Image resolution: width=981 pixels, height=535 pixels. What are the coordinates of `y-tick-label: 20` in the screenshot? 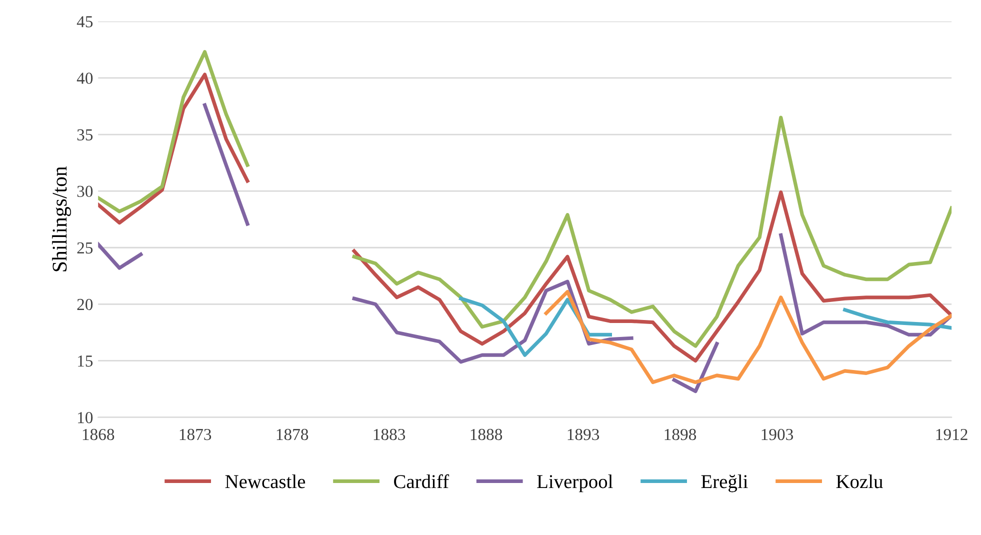 It's located at (85, 304).